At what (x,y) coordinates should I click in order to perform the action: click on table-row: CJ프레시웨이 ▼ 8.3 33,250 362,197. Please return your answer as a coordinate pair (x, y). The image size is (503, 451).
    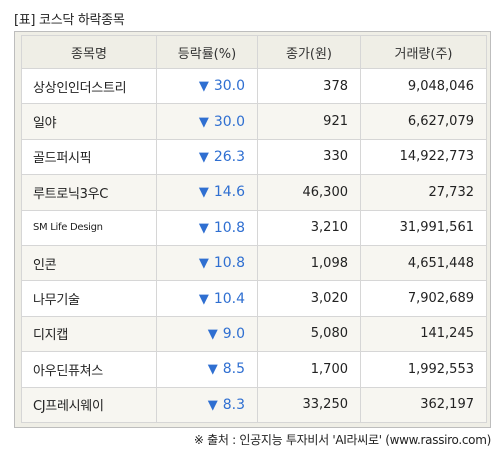
    Looking at the image, I should click on (254, 404).